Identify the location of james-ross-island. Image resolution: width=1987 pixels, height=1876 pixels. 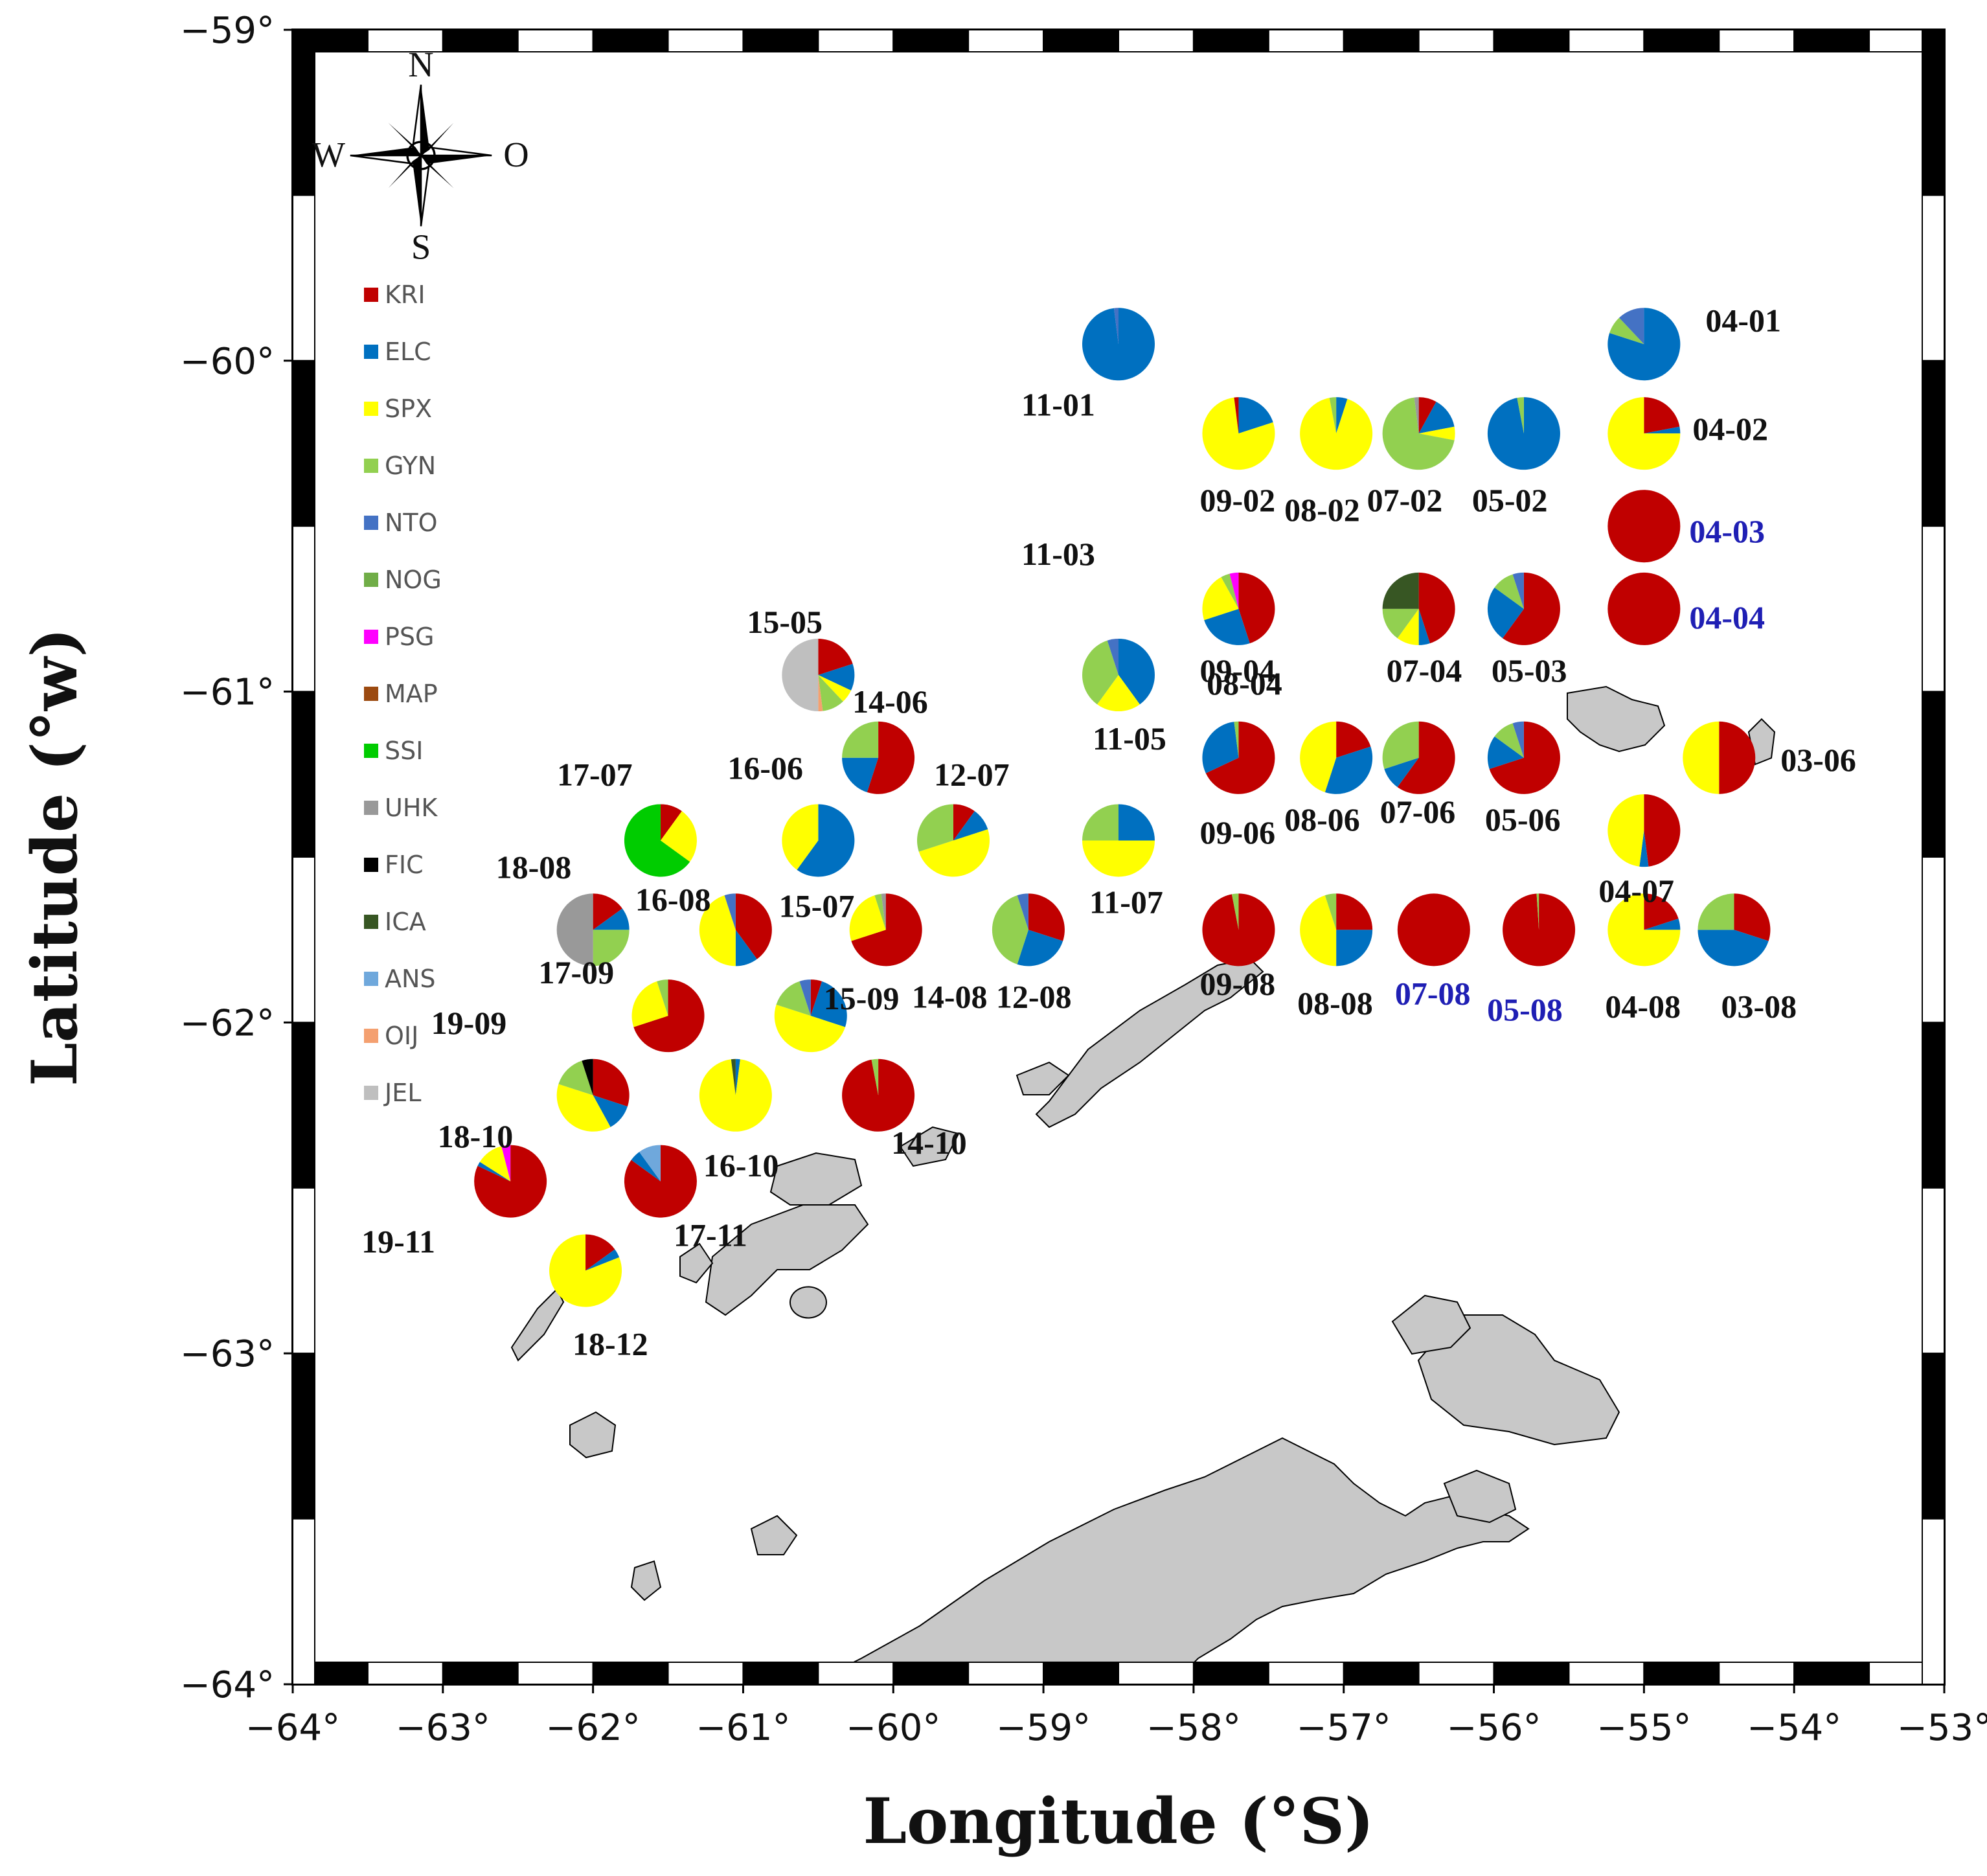
(1480, 1496).